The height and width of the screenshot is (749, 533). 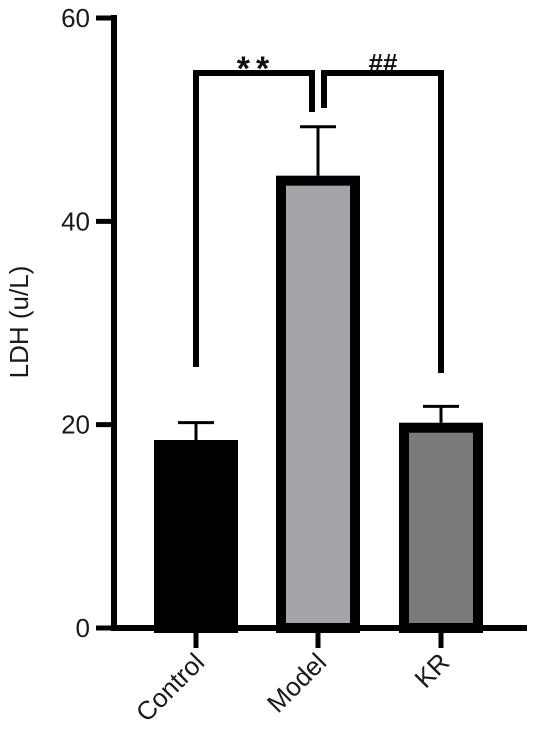 What do you see at coordinates (431, 670) in the screenshot?
I see `x-tick-label-kr: KR` at bounding box center [431, 670].